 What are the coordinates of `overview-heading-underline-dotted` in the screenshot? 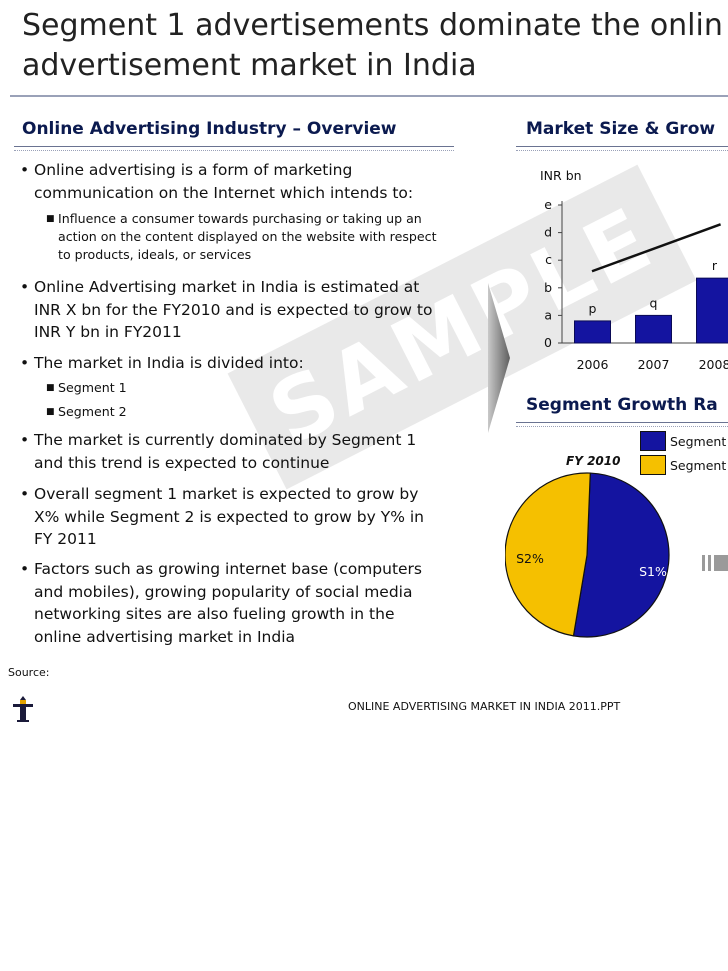 It's located at (234, 150).